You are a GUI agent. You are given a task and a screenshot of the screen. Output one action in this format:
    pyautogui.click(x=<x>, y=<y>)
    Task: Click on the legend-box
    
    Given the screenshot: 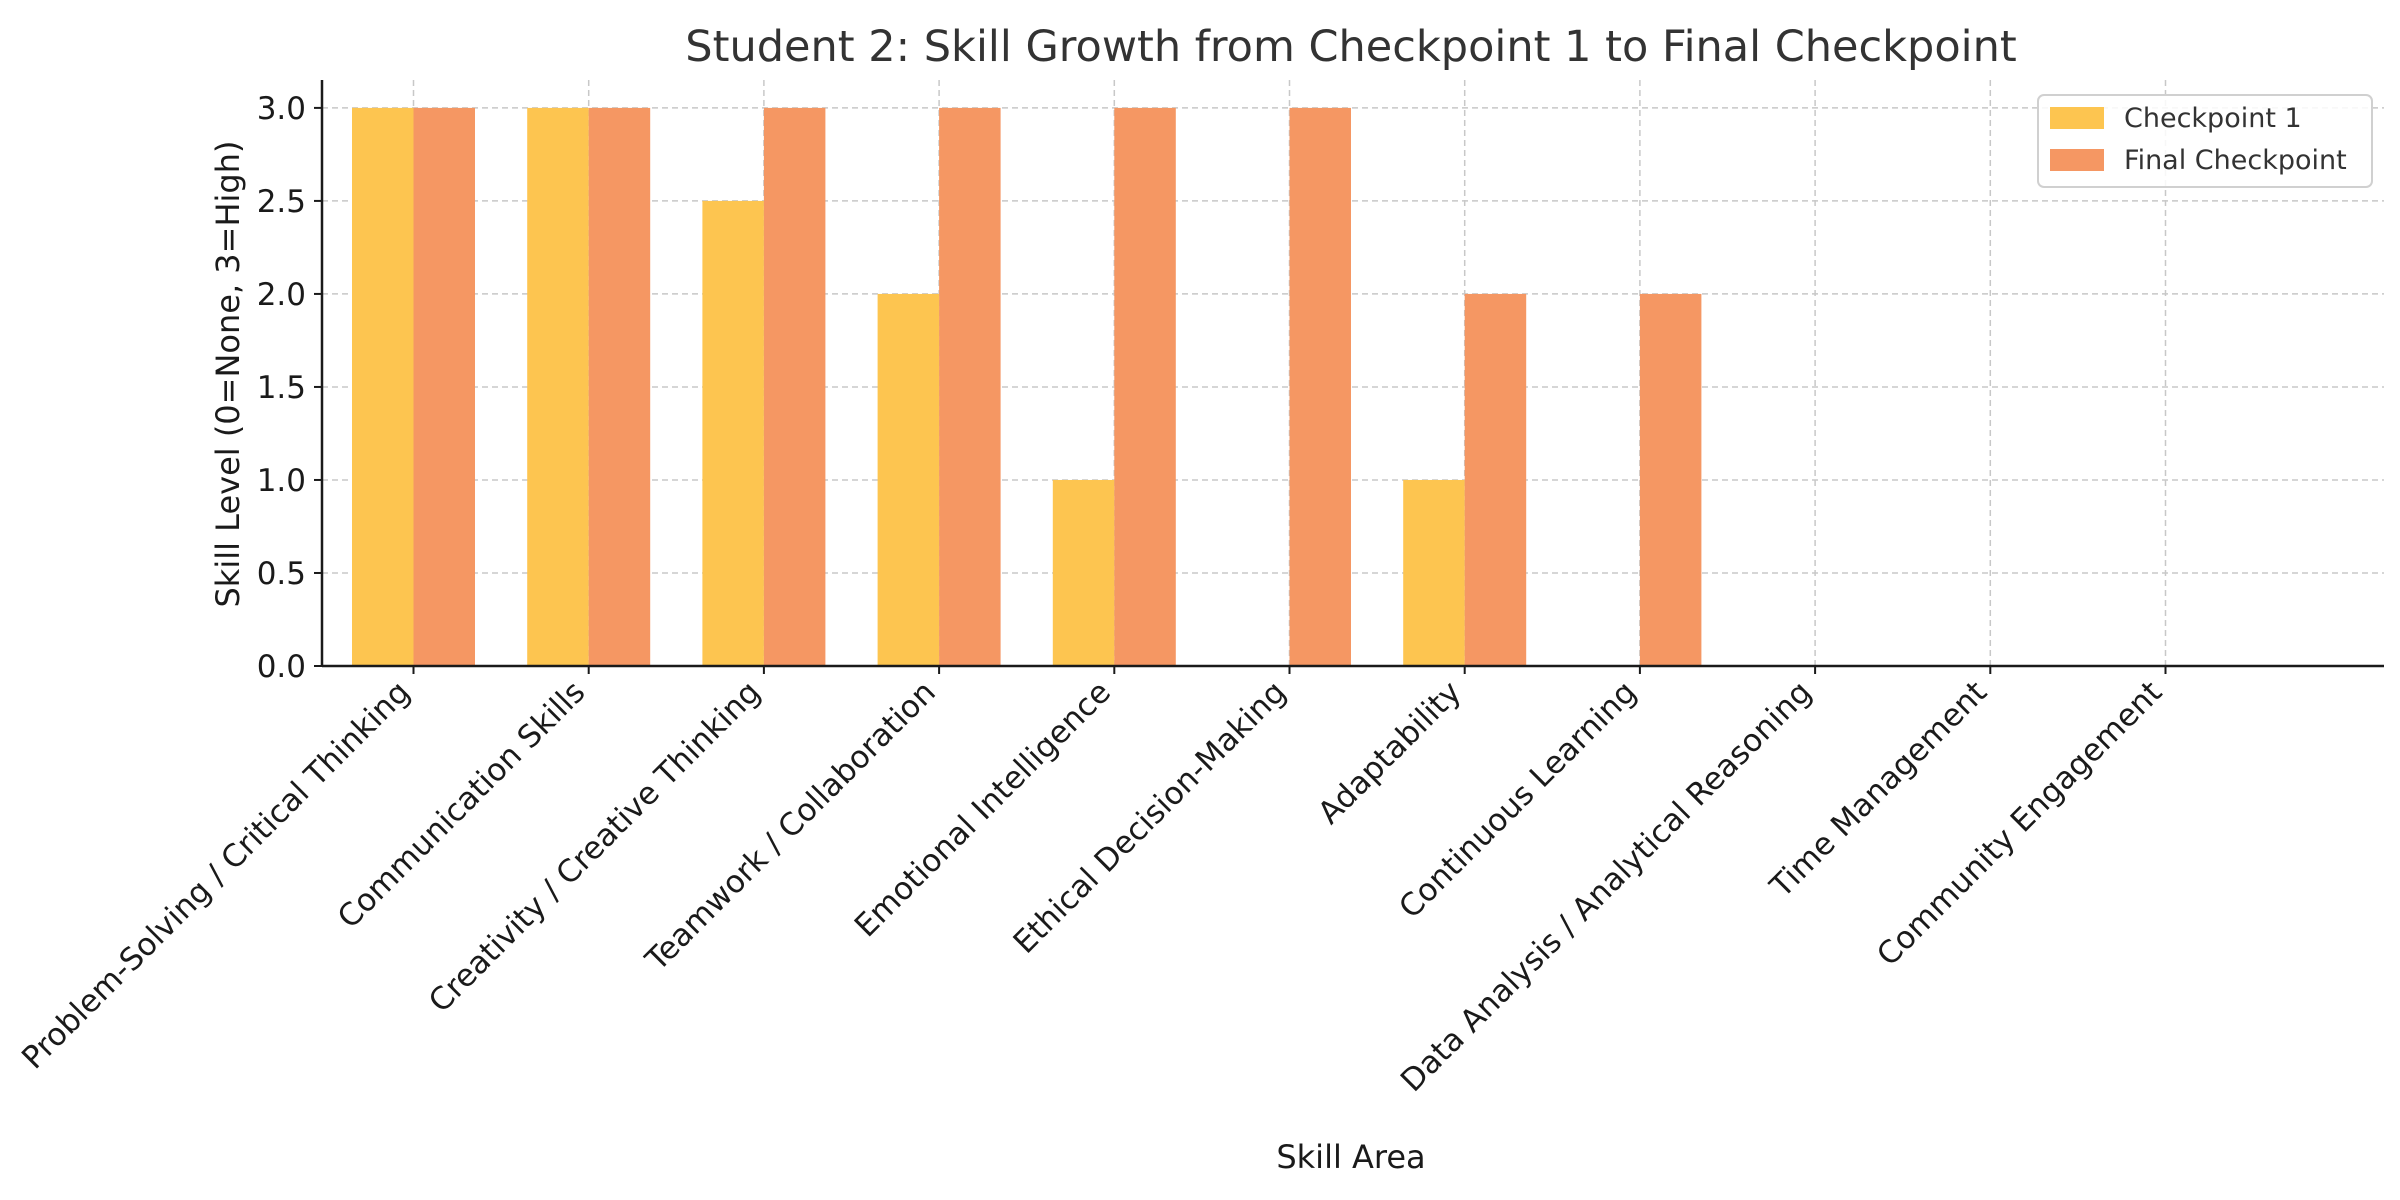 What is the action you would take?
    pyautogui.click(x=2205, y=141)
    